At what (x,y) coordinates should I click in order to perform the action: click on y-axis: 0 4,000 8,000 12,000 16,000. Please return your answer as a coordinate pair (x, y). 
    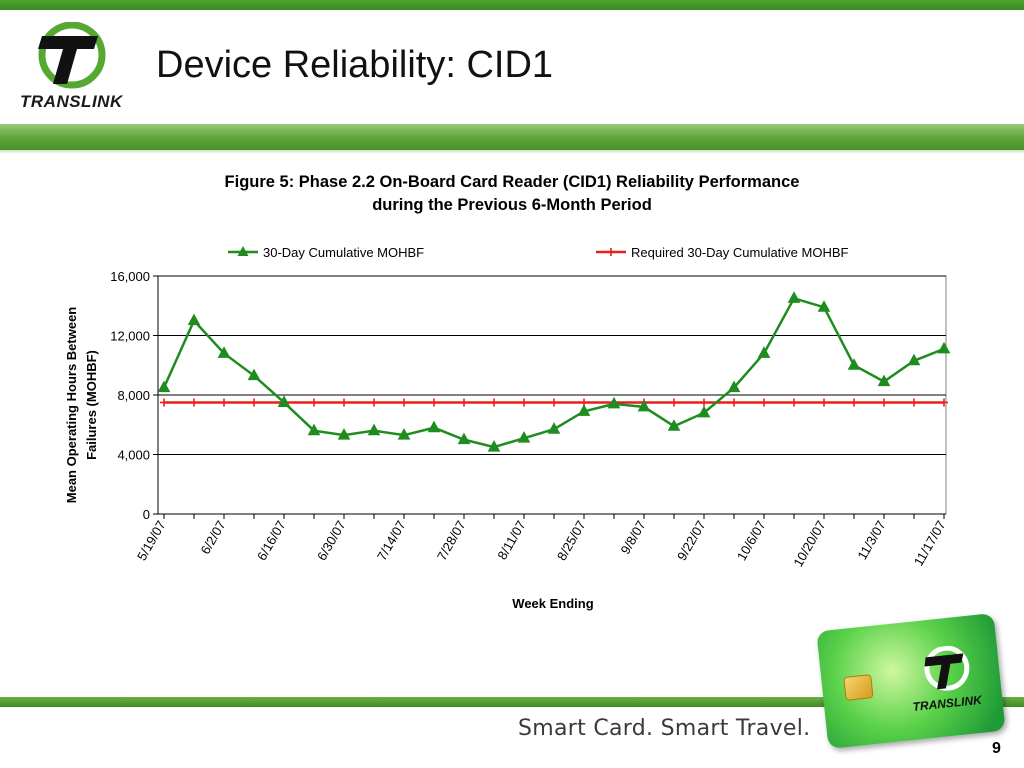
    Looking at the image, I should click on (134, 395).